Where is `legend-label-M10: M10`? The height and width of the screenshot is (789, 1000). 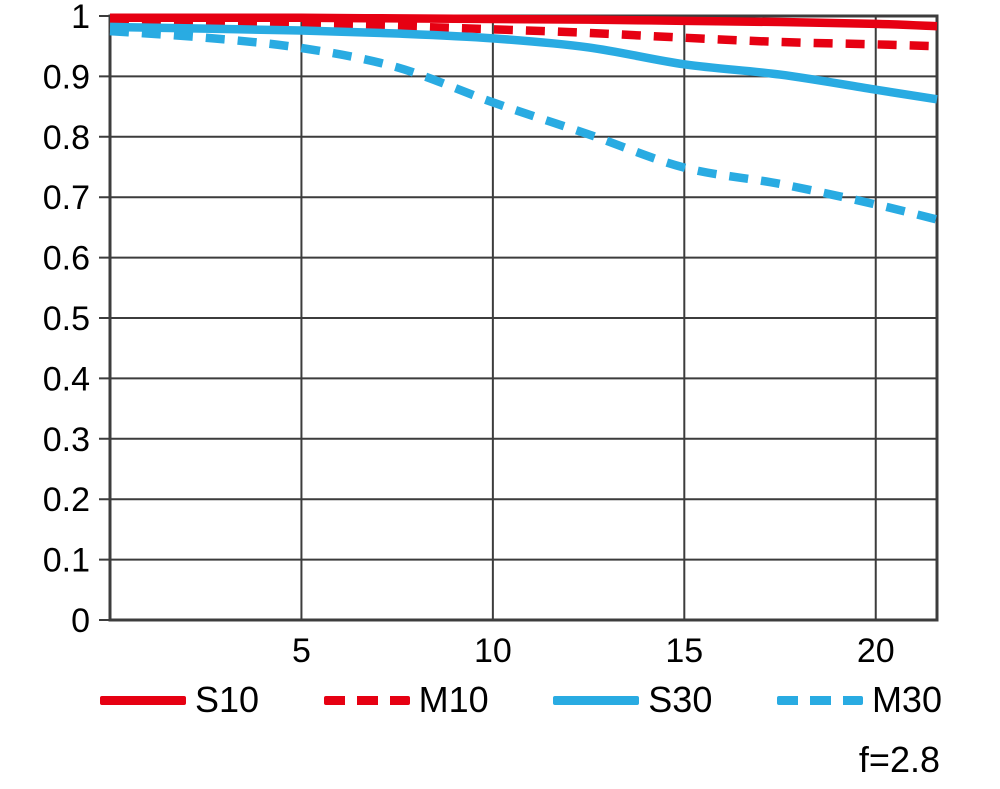 legend-label-M10: M10 is located at coordinates (453, 699).